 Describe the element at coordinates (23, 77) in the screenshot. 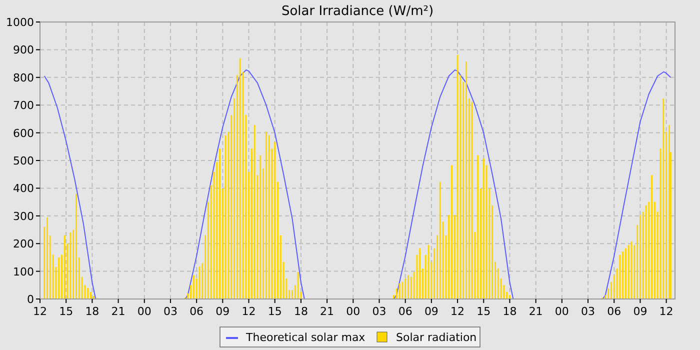

I see `y-tick-label: 800` at that location.